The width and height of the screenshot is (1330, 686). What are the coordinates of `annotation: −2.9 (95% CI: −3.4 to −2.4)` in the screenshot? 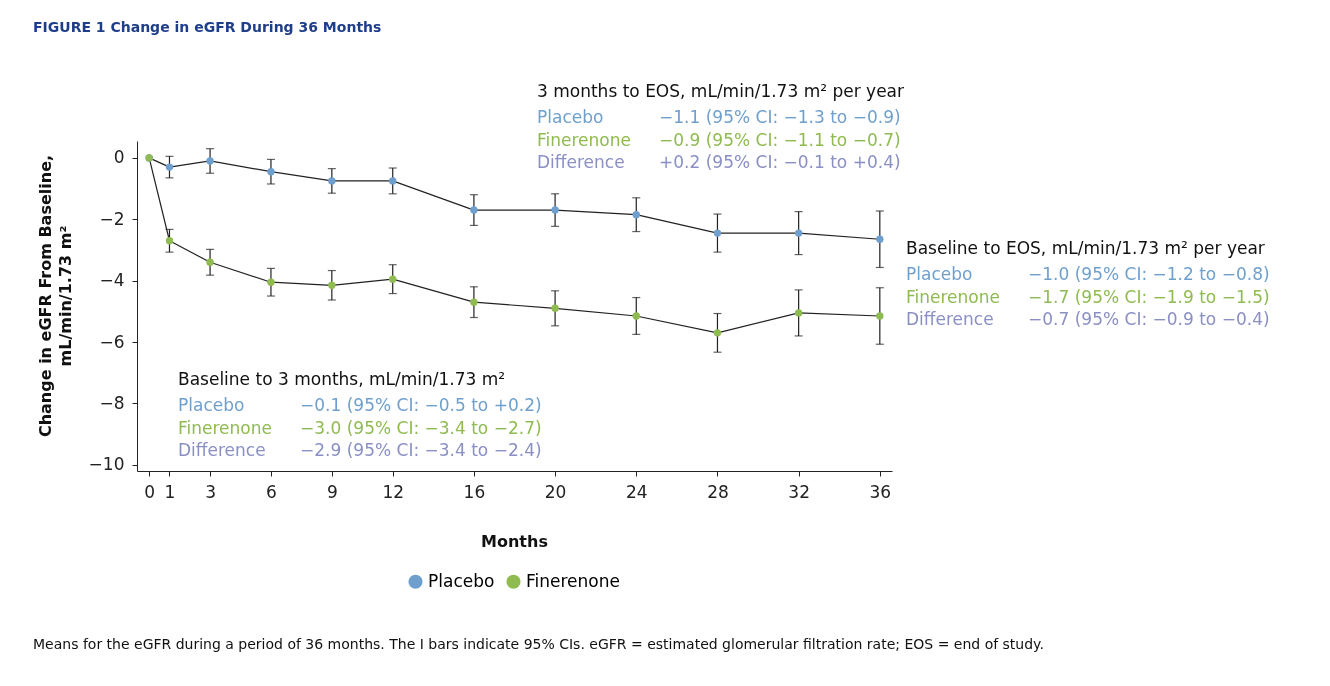 It's located at (421, 450).